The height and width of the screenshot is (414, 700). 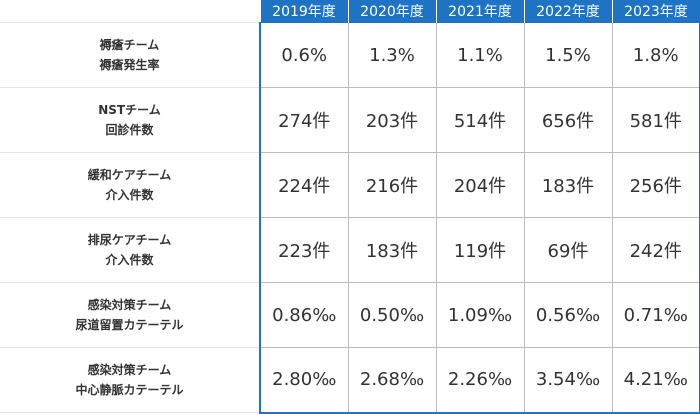 What do you see at coordinates (304, 55) in the screenshot?
I see `value-cell: 0.6%` at bounding box center [304, 55].